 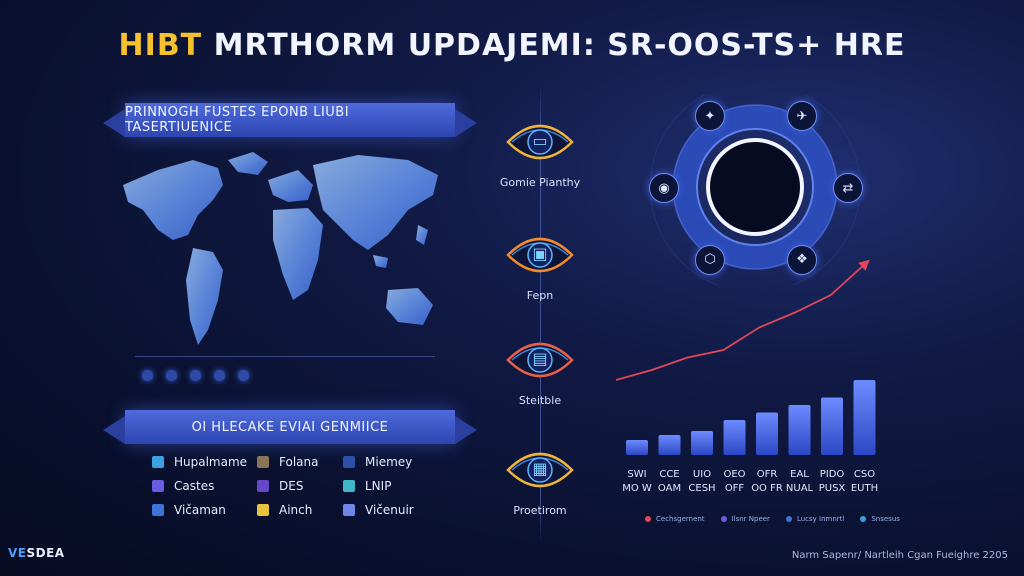 What do you see at coordinates (280, 248) in the screenshot?
I see `world-map` at bounding box center [280, 248].